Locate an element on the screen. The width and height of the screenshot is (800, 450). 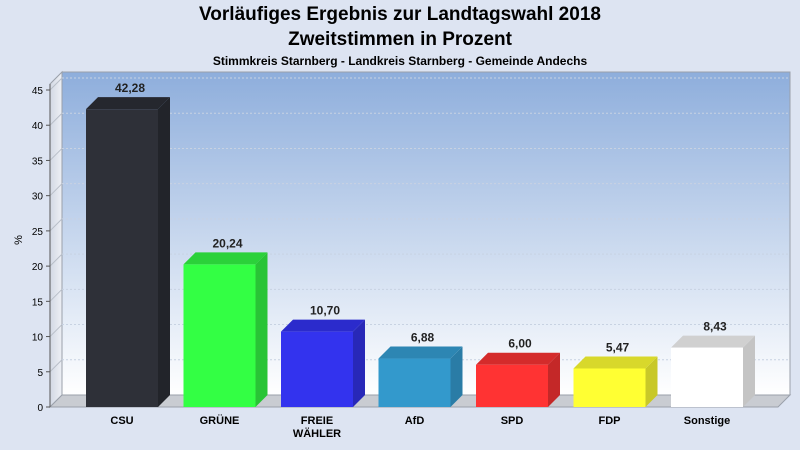
y-tick-label: 25 is located at coordinates (38, 232).